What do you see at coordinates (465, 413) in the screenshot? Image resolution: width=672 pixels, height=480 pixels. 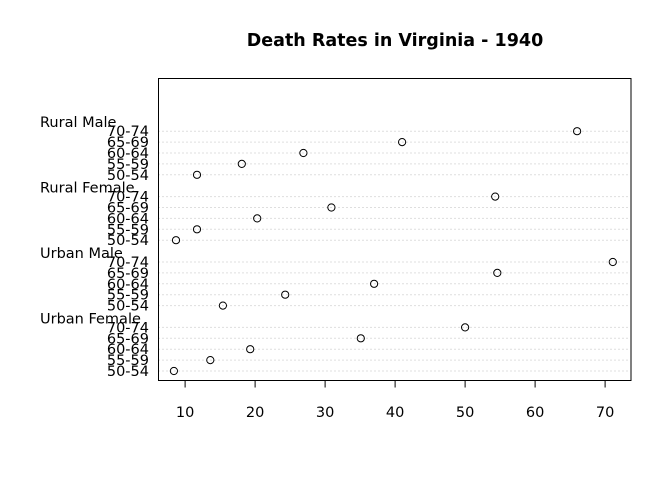 I see `x-tick-label: 50` at bounding box center [465, 413].